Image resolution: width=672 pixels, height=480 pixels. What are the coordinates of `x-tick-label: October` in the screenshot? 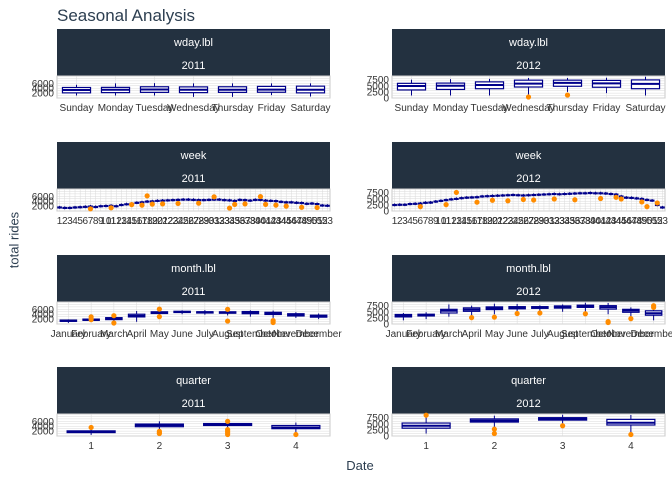 It's located at (273, 334).